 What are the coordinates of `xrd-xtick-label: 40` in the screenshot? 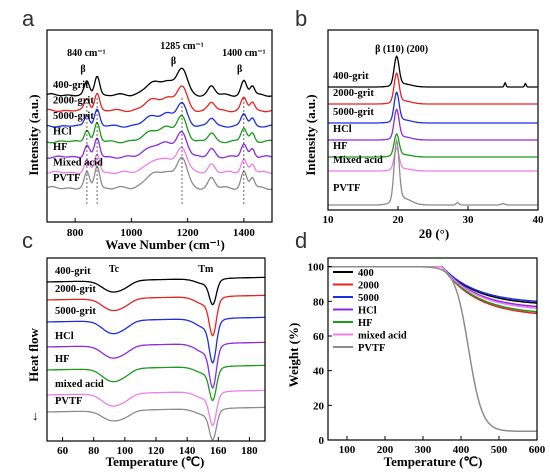 It's located at (539, 220).